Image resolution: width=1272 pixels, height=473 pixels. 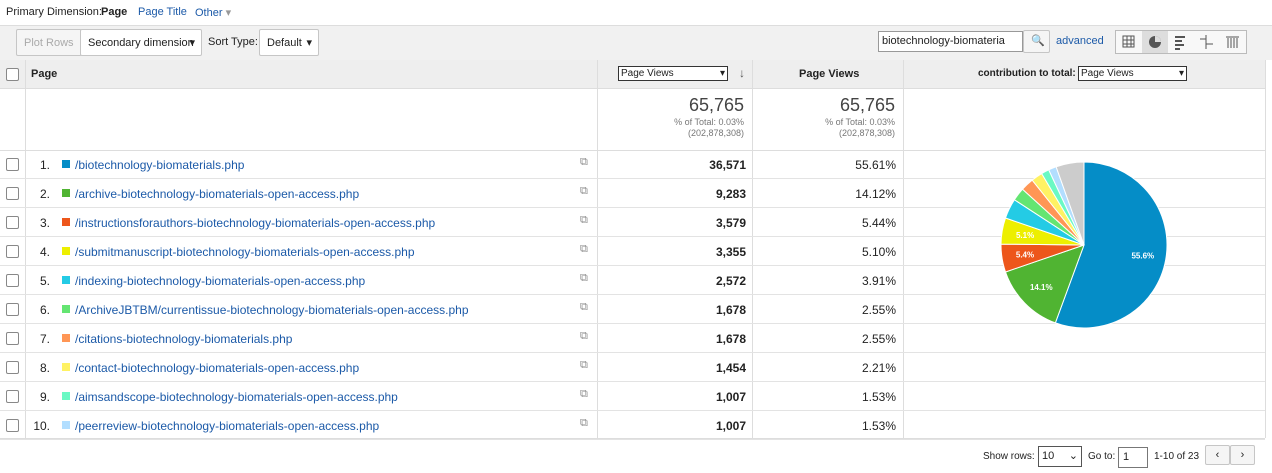 What do you see at coordinates (647, 73) in the screenshot?
I see `metric-select-text: Page Views` at bounding box center [647, 73].